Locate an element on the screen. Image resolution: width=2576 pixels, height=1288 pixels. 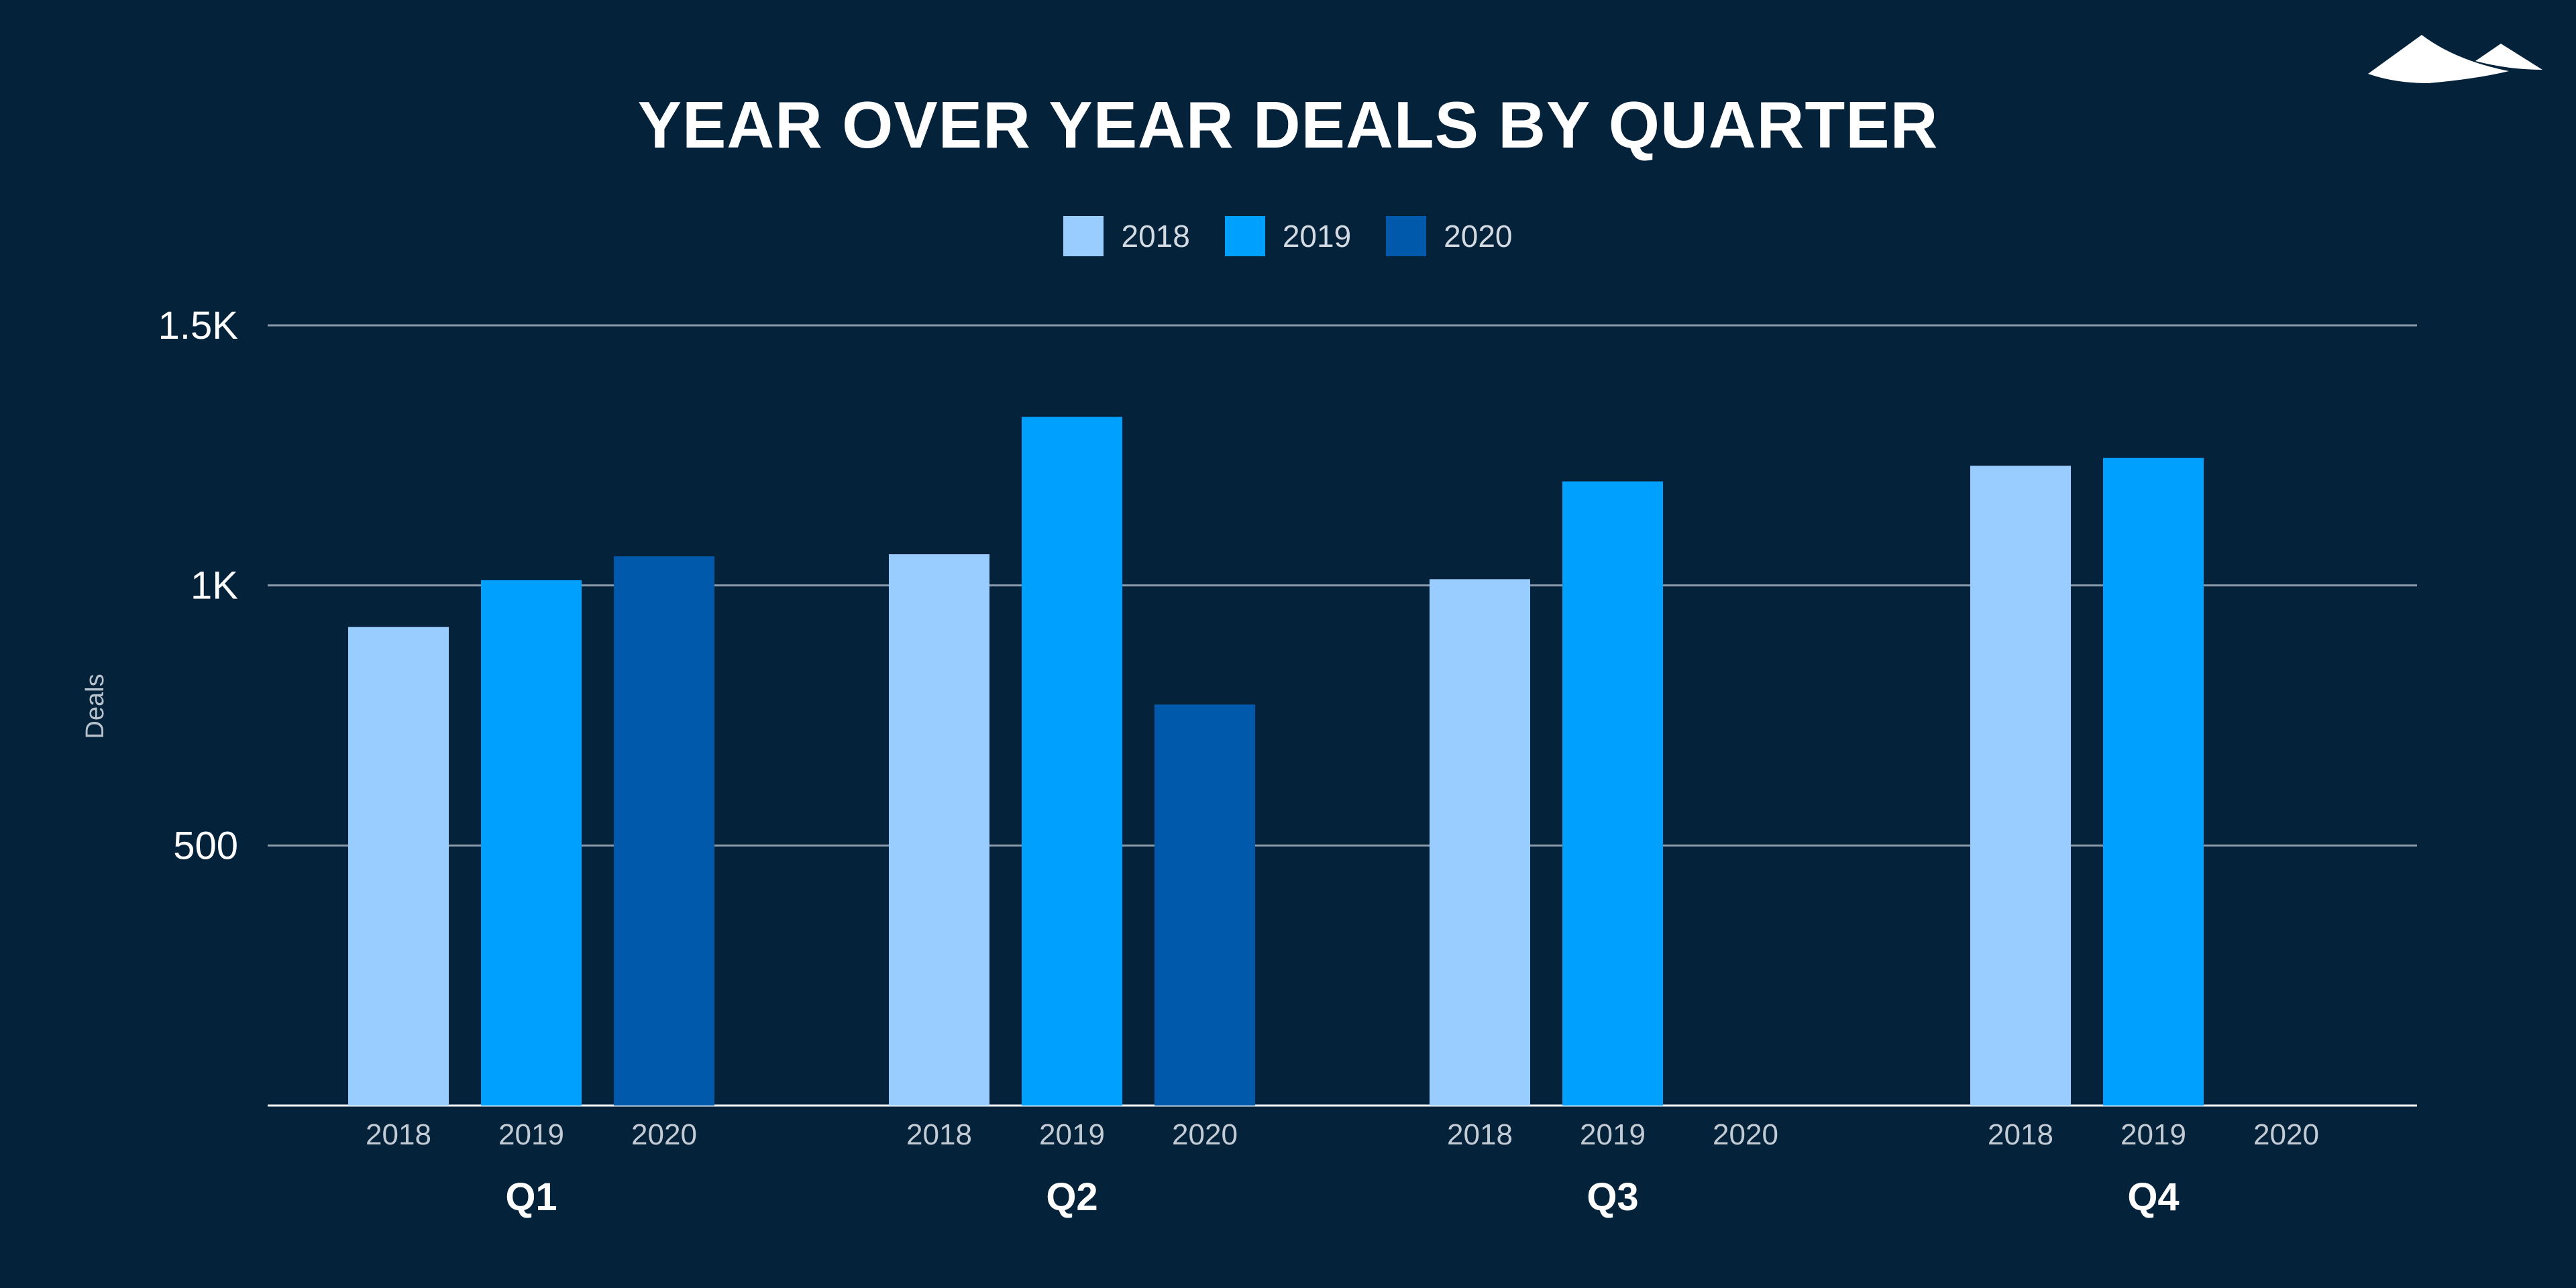
y-axis-label: Deals is located at coordinates (95, 706).